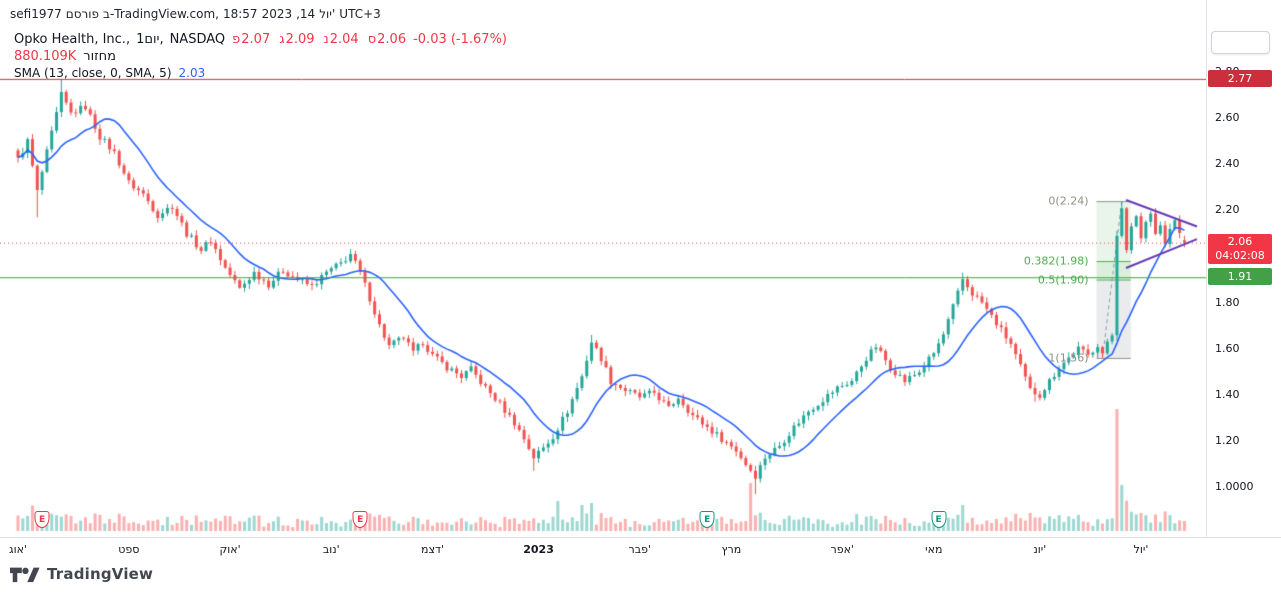 Image resolution: width=1281 pixels, height=595 pixels. What do you see at coordinates (100, 574) in the screenshot?
I see `tradingview-logo-text: TradingView` at bounding box center [100, 574].